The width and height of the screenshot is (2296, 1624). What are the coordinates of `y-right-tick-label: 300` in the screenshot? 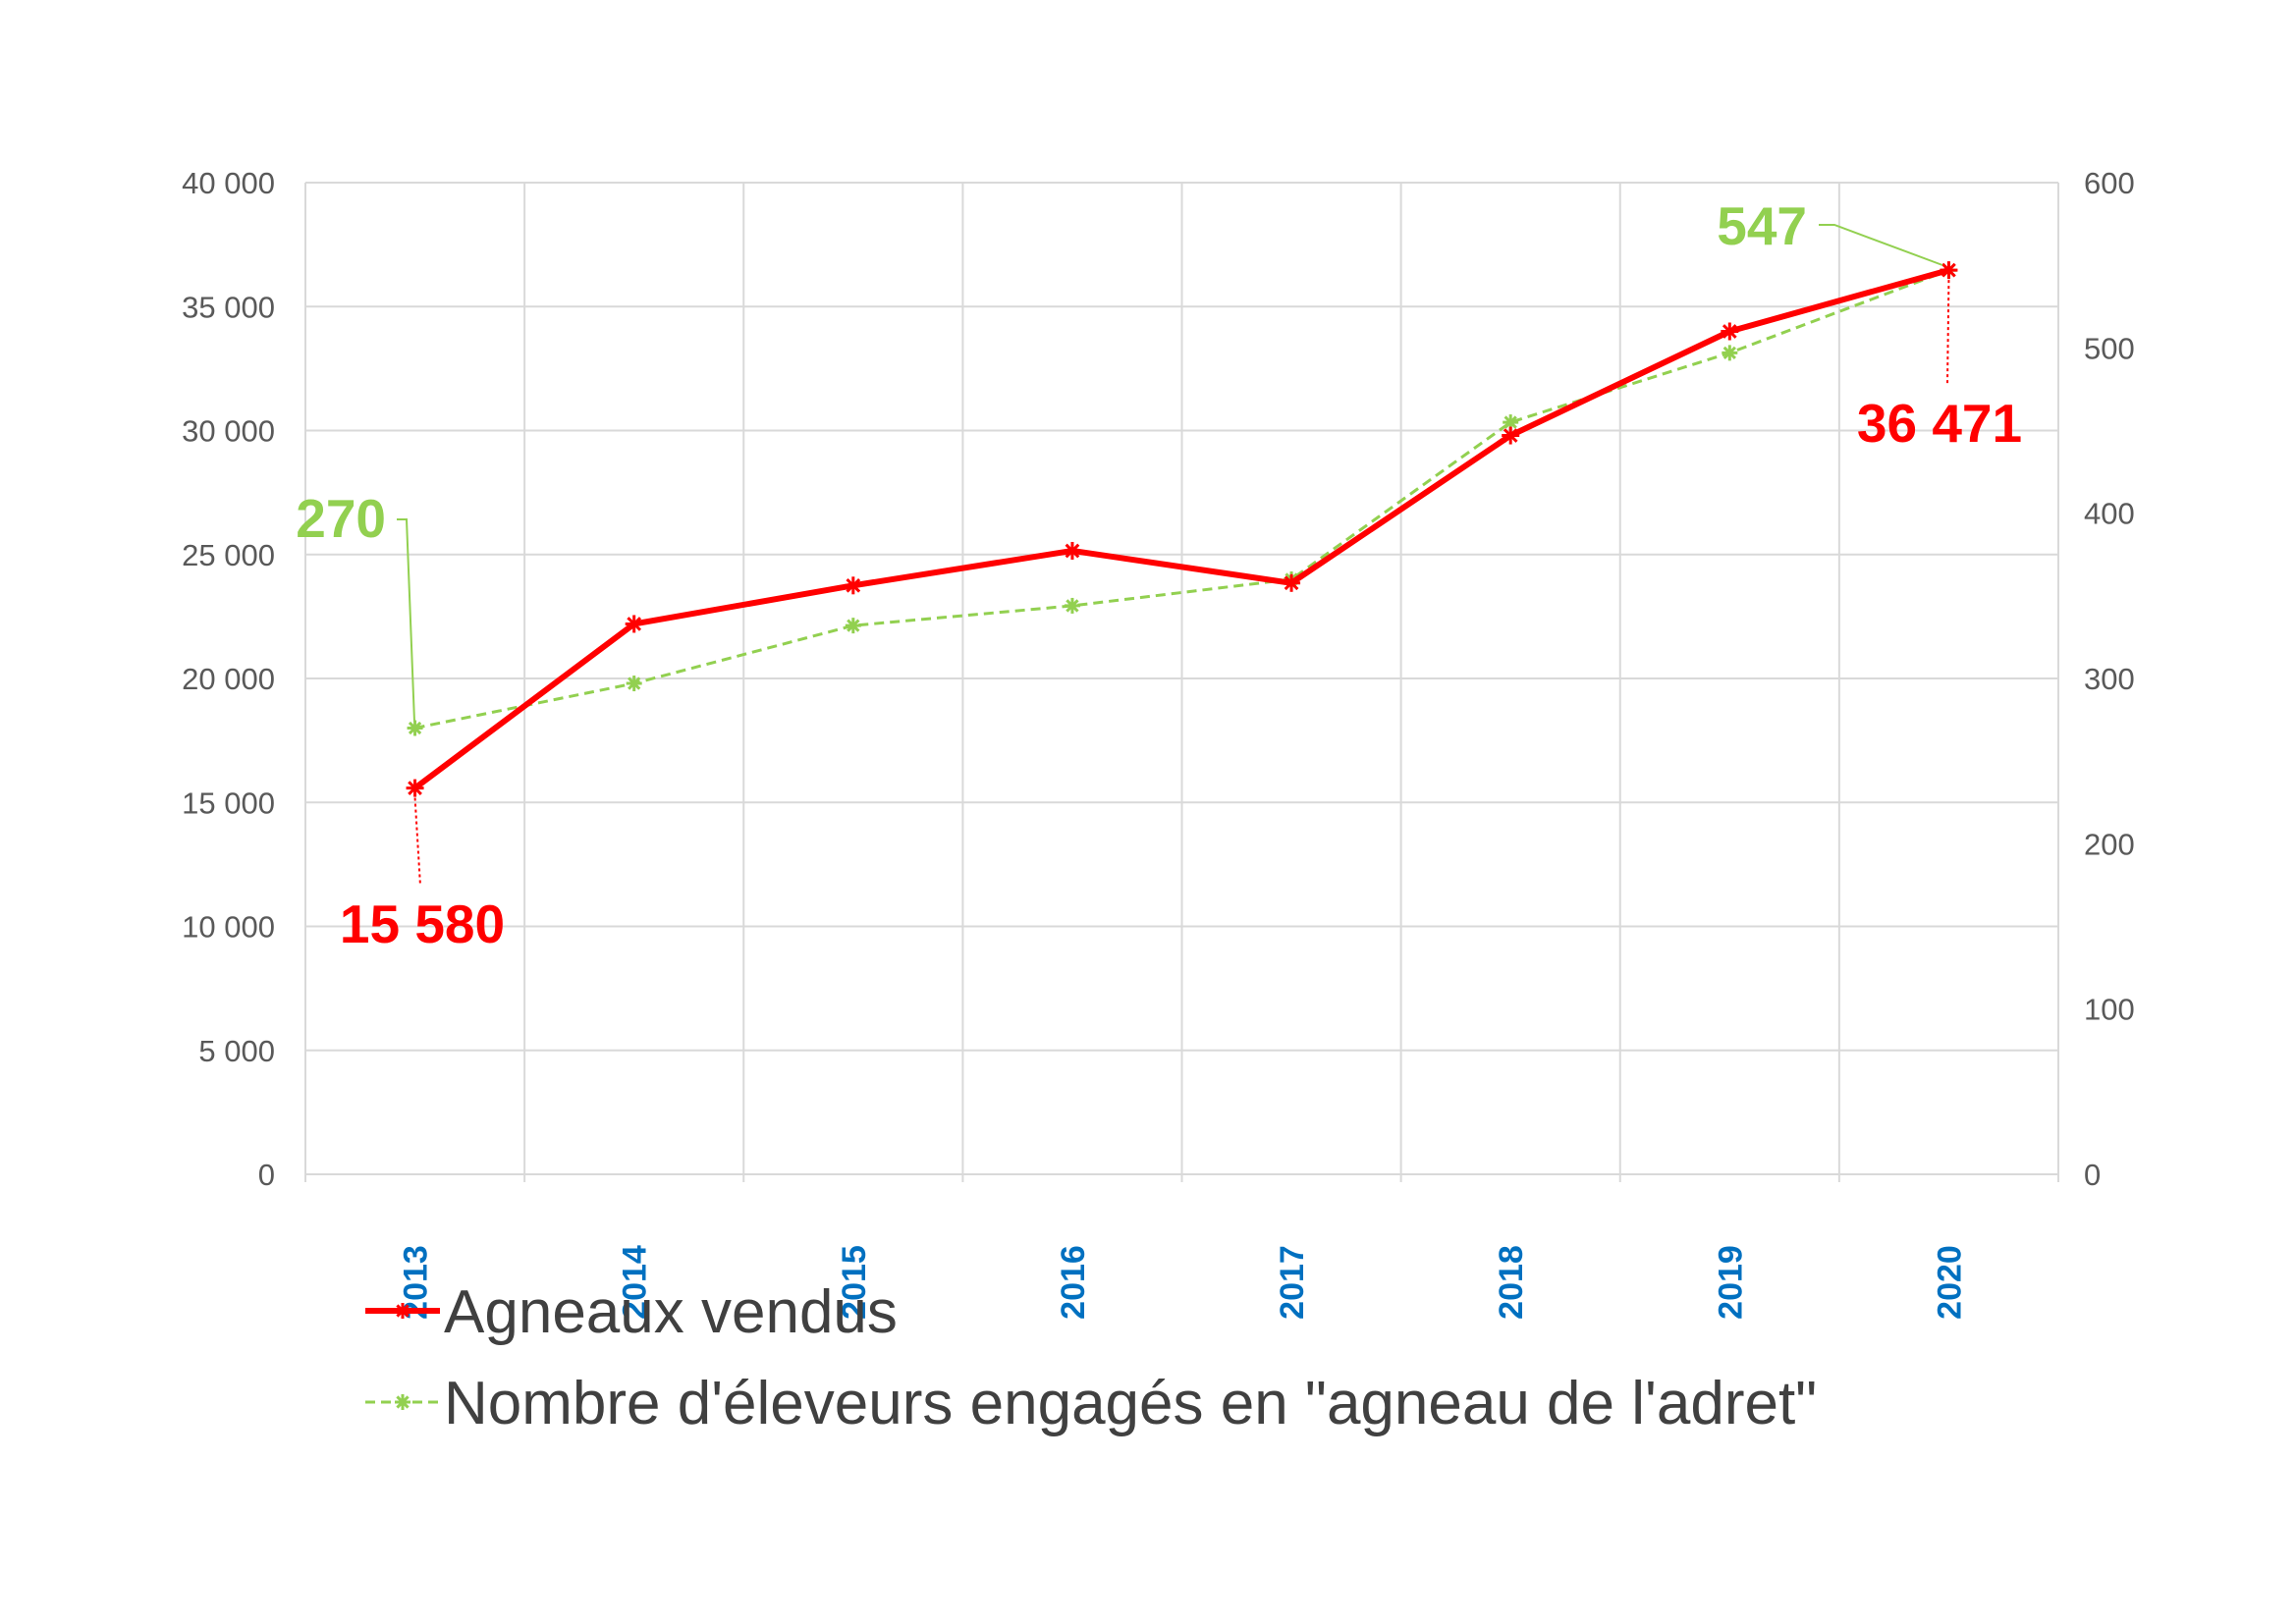 It's located at (2109, 679).